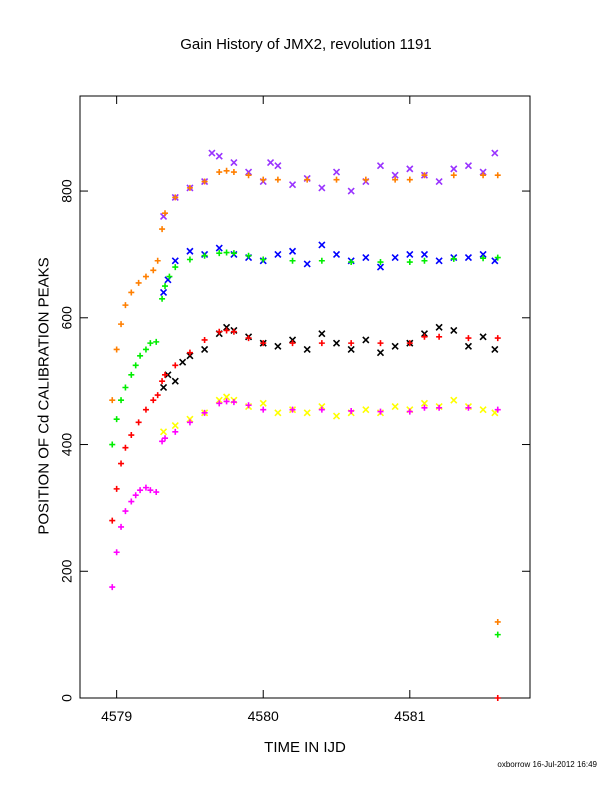 The width and height of the screenshot is (612, 792). Describe the element at coordinates (67, 571) in the screenshot. I see `y-tick-label: 200` at that location.